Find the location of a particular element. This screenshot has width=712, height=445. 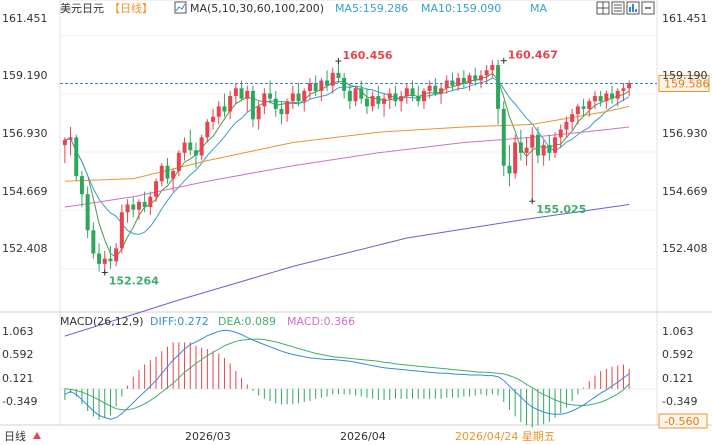

price-tick-0: 161.451 is located at coordinates (685, 18).